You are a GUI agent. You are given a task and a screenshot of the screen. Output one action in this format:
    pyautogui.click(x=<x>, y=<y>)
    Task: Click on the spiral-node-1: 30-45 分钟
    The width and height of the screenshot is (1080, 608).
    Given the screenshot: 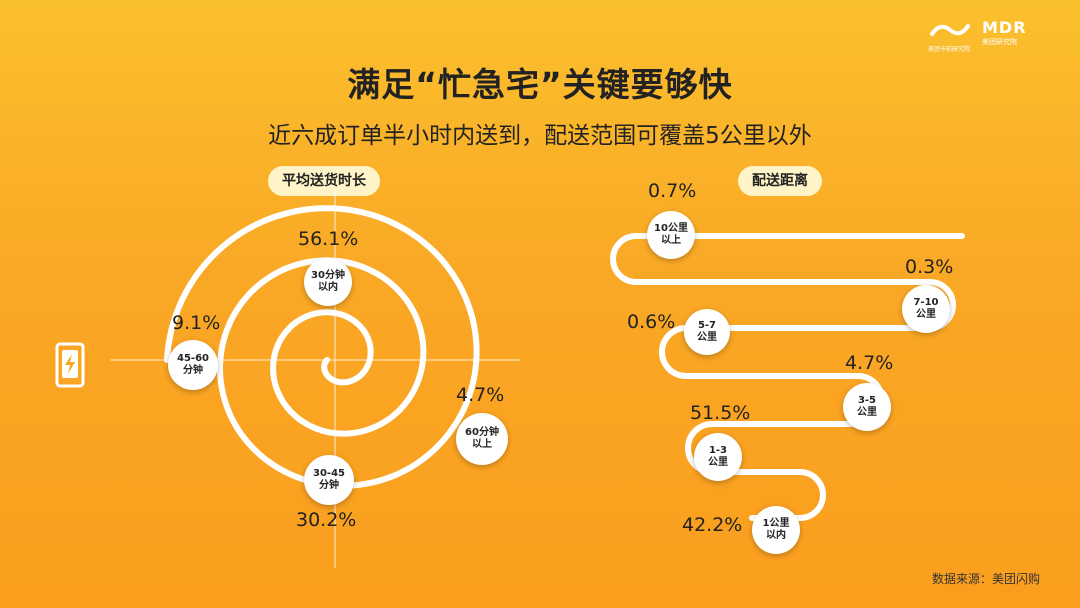 What is the action you would take?
    pyautogui.click(x=329, y=480)
    